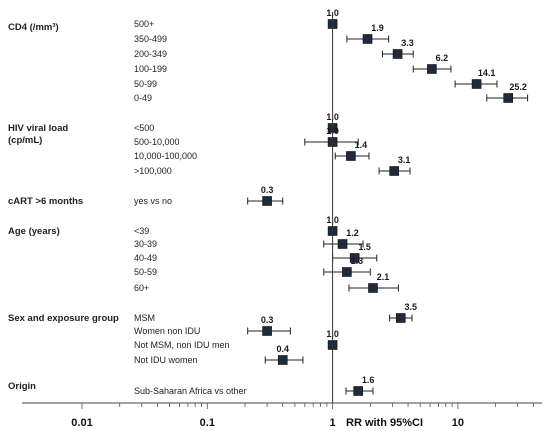 This screenshot has height=431, width=550. Describe the element at coordinates (144, 24) in the screenshot. I see `row-label: 500+` at that location.